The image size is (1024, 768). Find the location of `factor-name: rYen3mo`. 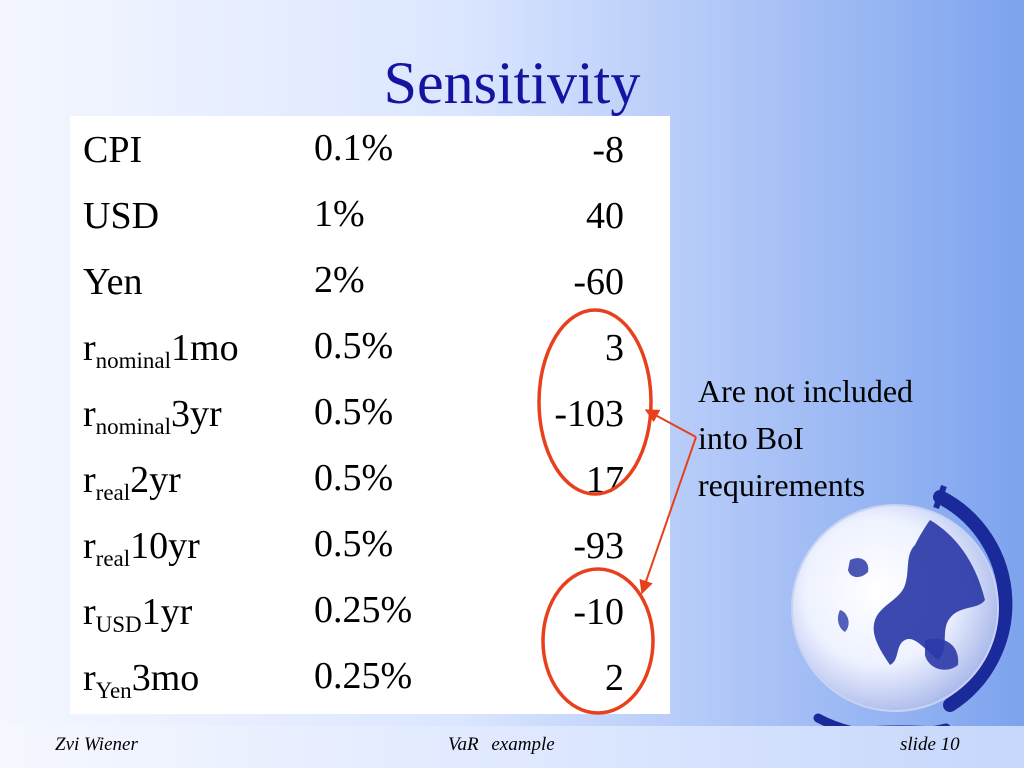

factor-name: rYen3mo is located at coordinates (141, 680).